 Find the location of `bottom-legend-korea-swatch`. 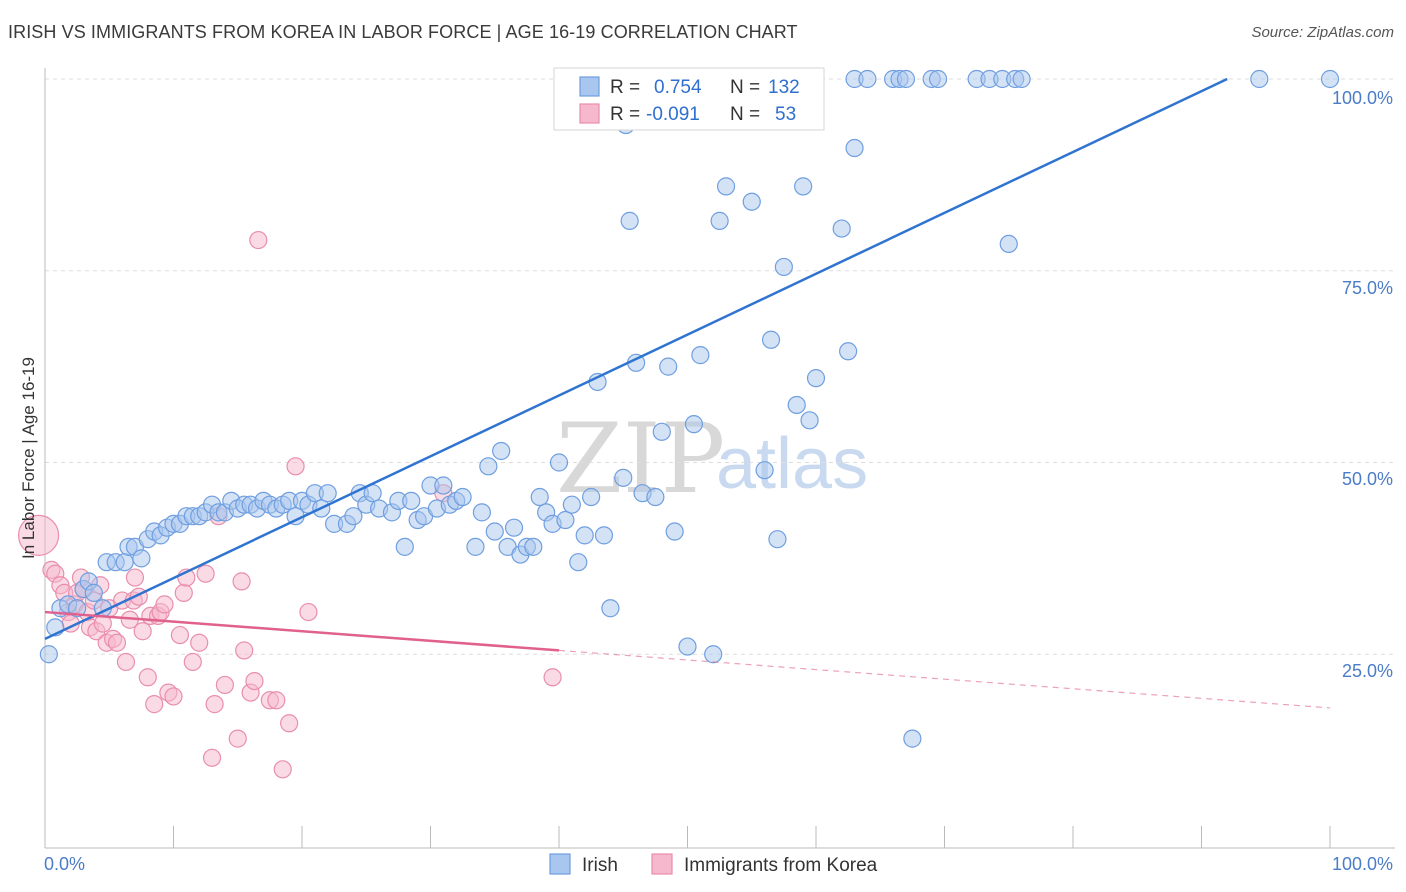

bottom-legend-korea-swatch is located at coordinates (662, 864).